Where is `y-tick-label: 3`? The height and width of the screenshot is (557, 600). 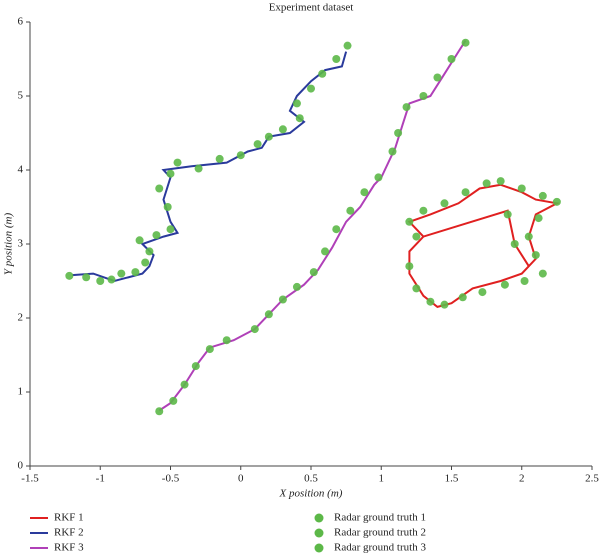
y-tick-label: 3 is located at coordinates (21, 244).